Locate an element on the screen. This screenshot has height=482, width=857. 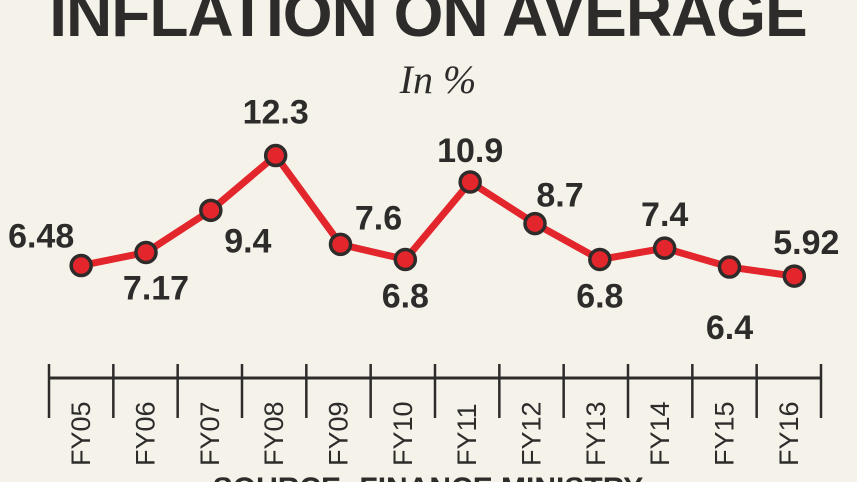
x-tick-label: FY09 is located at coordinates (339, 433).